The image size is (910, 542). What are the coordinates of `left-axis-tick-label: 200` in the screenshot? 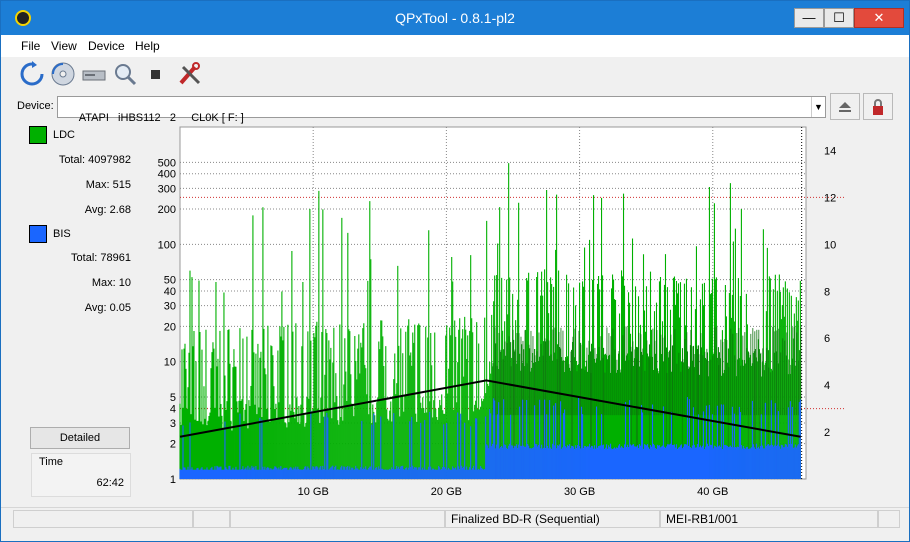 It's located at (167, 210).